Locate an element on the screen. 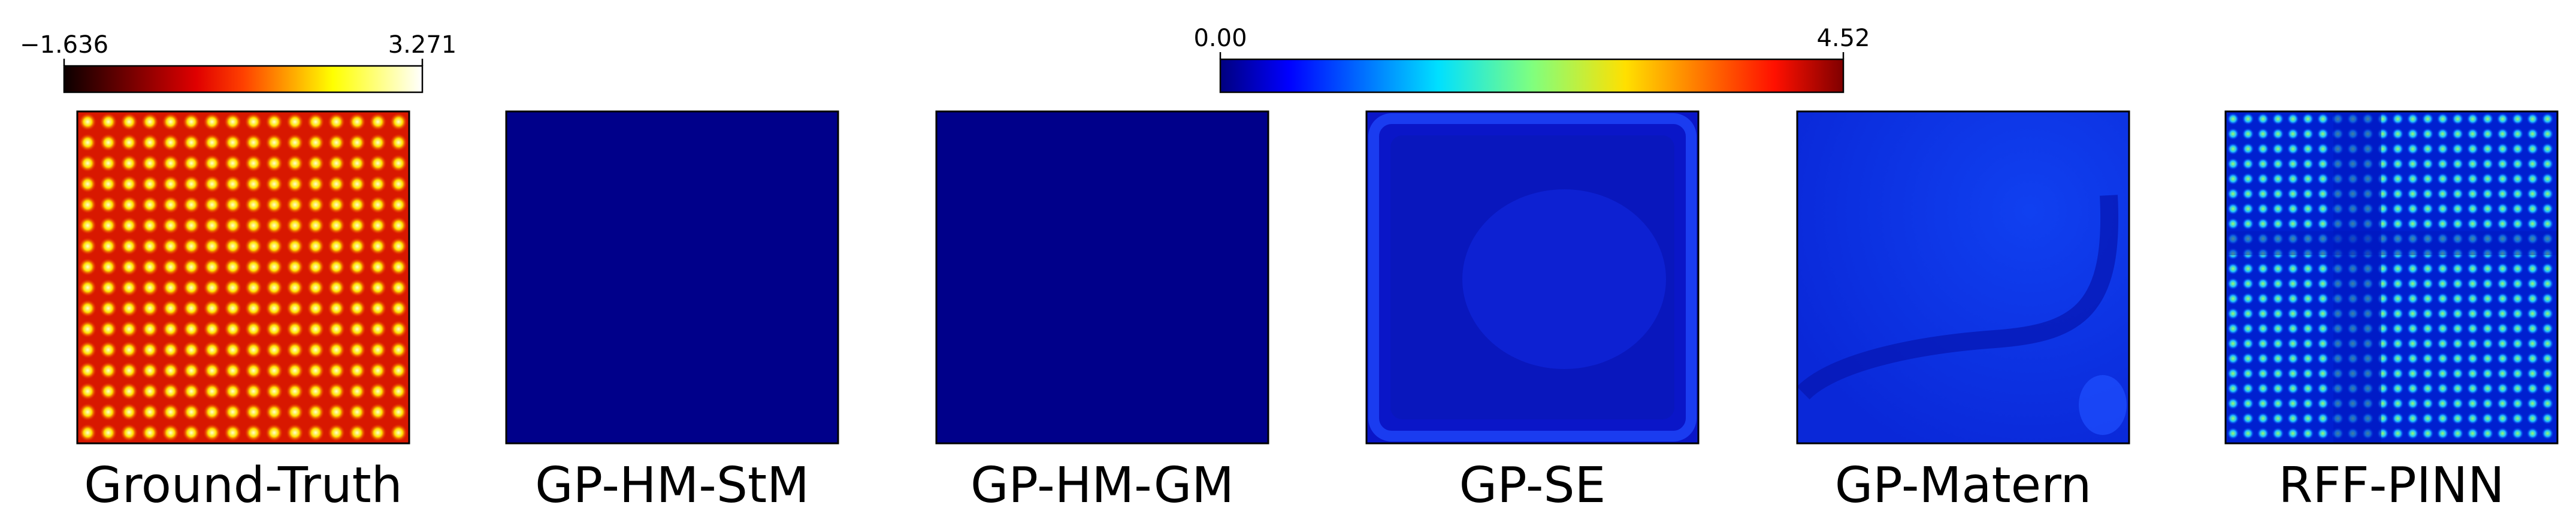 This screenshot has height=532, width=2576. tick-label: 3.271 is located at coordinates (422, 45).